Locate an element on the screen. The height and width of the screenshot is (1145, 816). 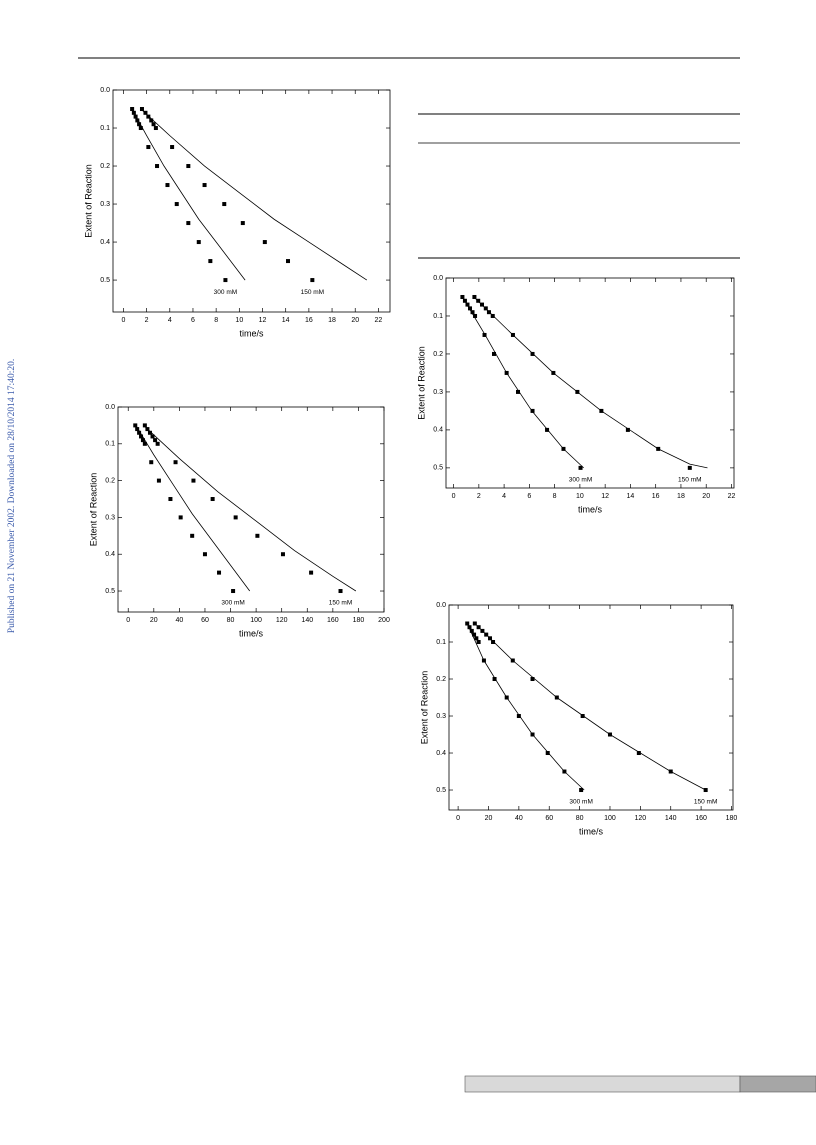
x-tick-label: 8 is located at coordinates (555, 496).